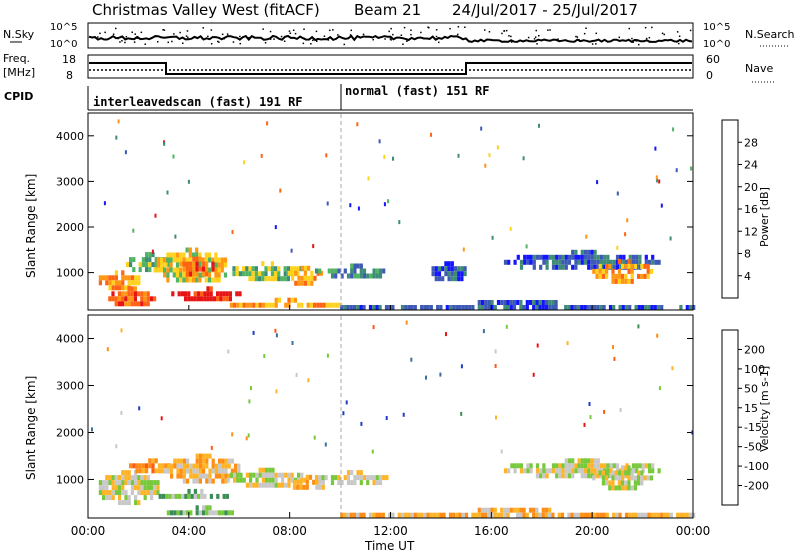  Describe the element at coordinates (70, 338) in the screenshot. I see `y-tick-label: 4000` at that location.